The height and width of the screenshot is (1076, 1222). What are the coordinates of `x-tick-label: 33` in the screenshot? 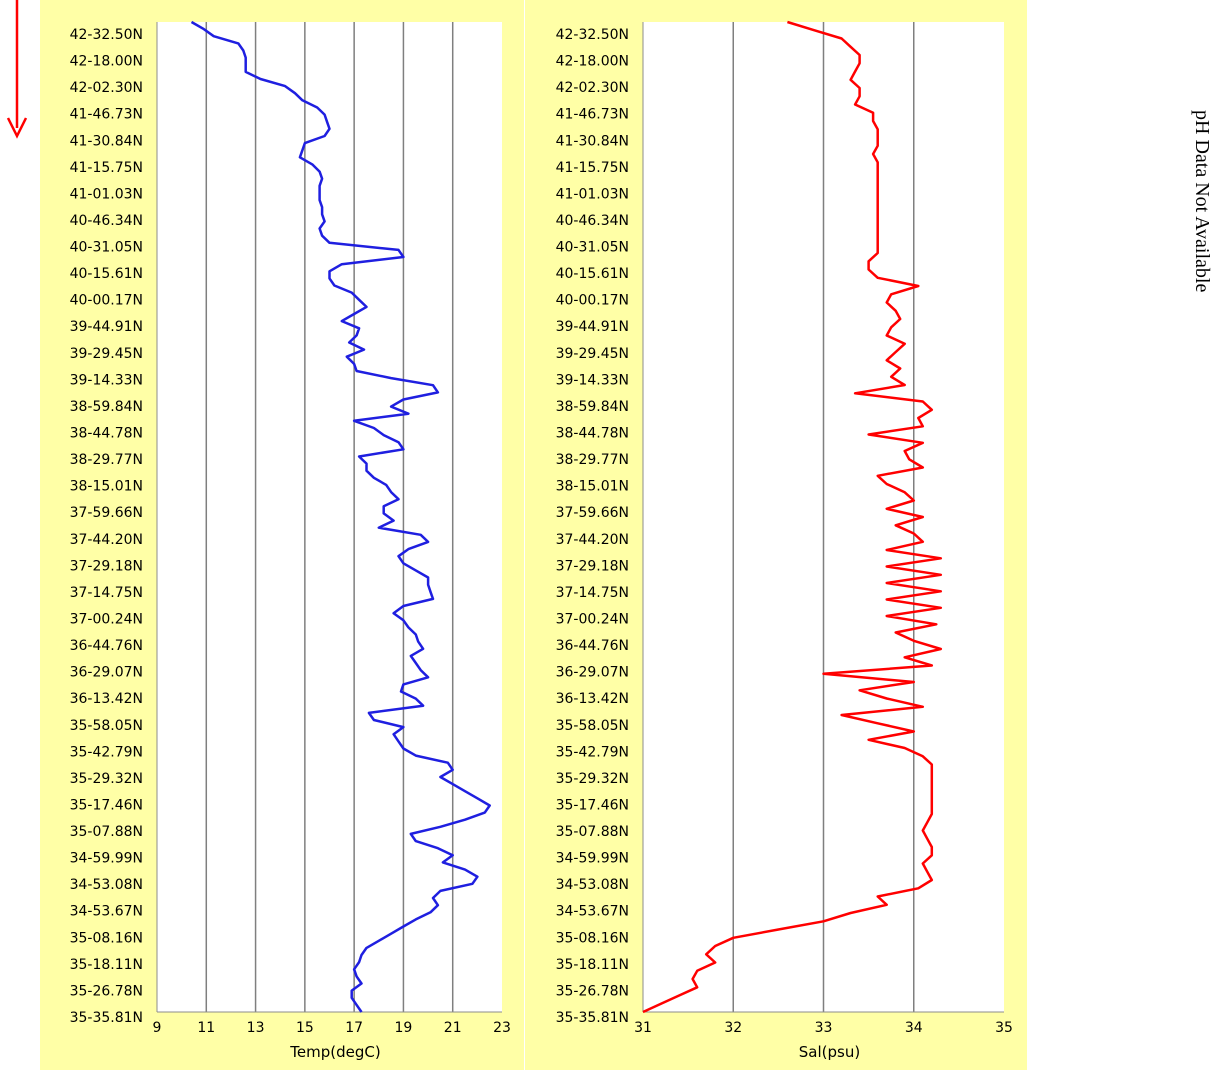 It's located at (824, 1028).